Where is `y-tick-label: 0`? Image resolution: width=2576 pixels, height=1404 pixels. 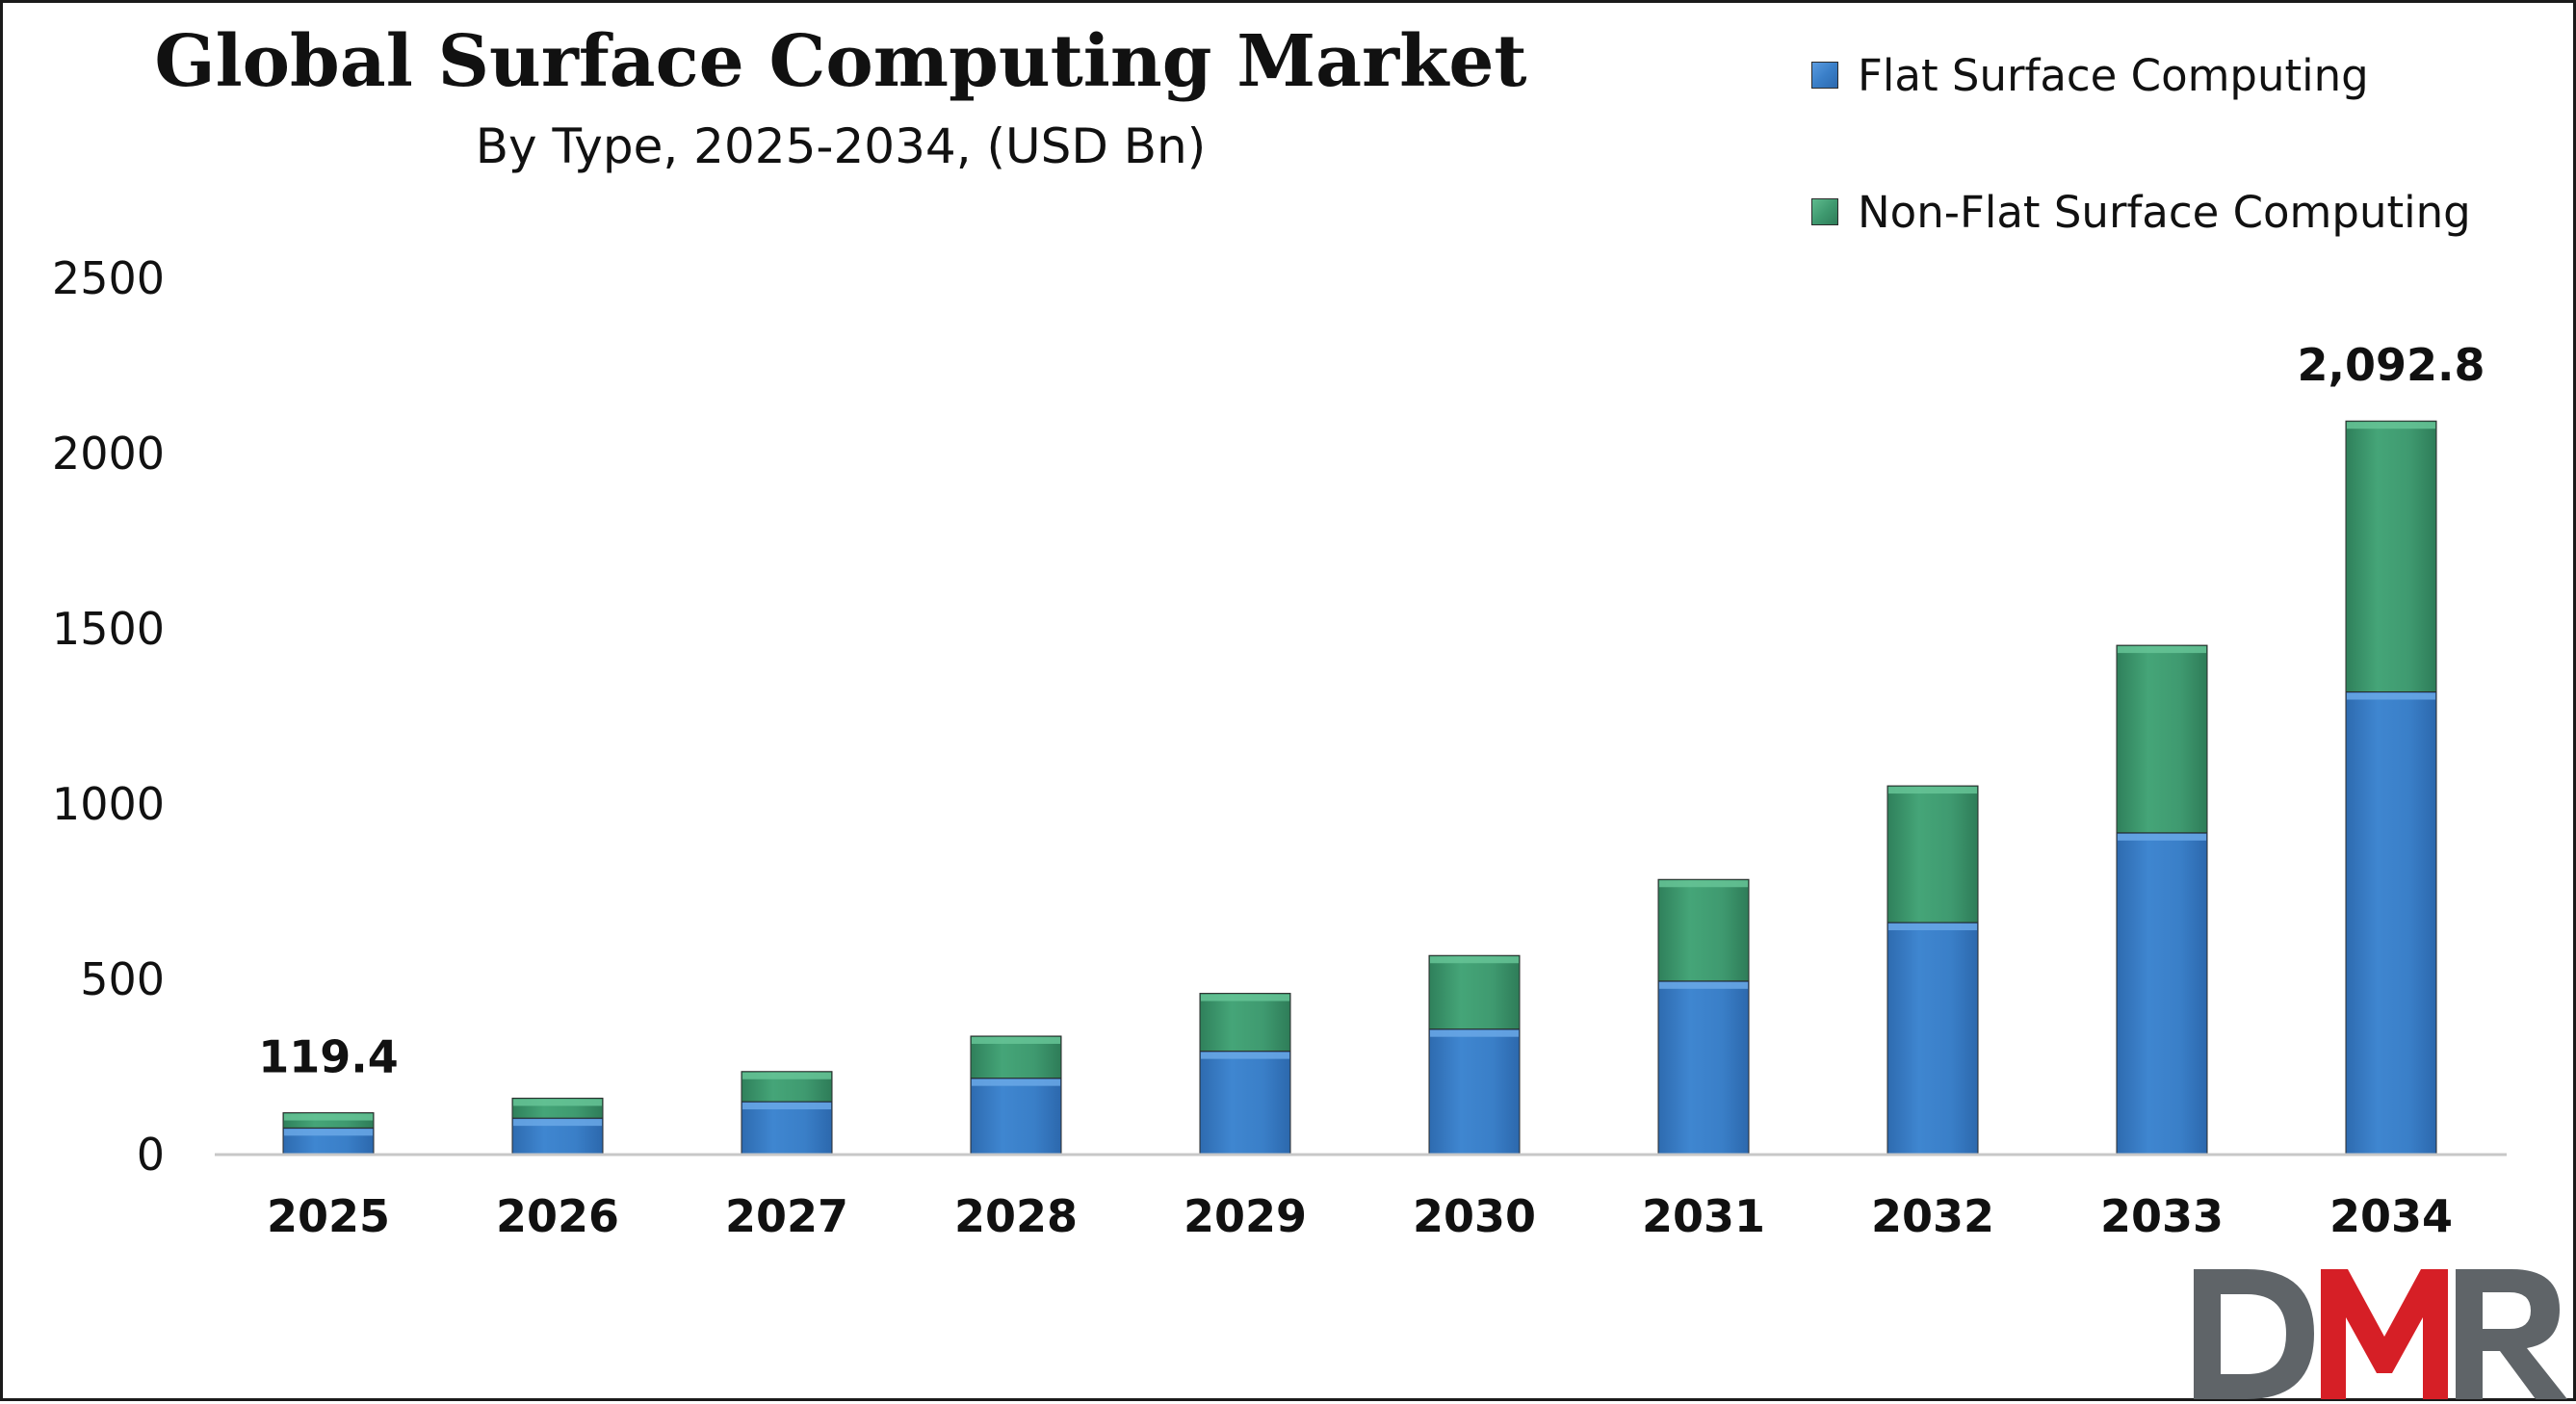 y-tick-label: 0 is located at coordinates (151, 1155).